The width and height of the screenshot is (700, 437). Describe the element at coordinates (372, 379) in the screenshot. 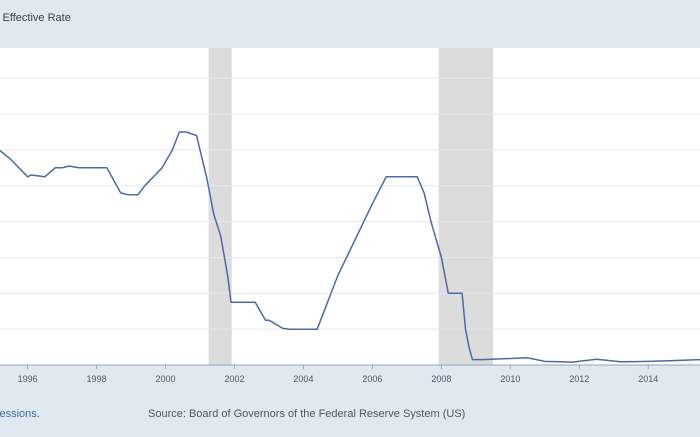

I see `x-tick-label: 2006` at that location.